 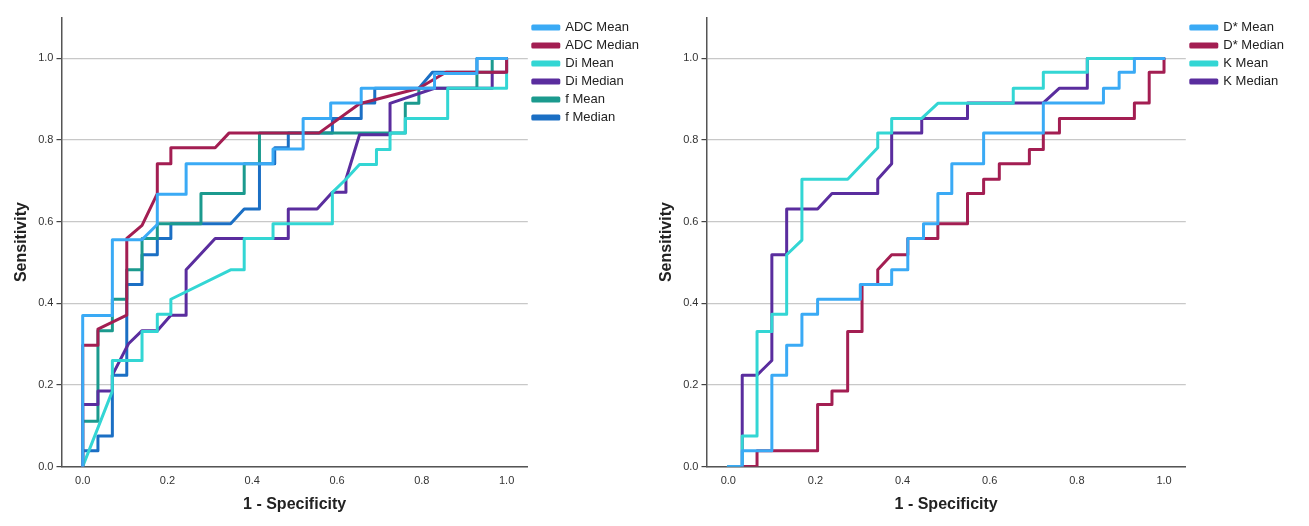 I want to click on legend-label: K Median, so click(x=1251, y=81).